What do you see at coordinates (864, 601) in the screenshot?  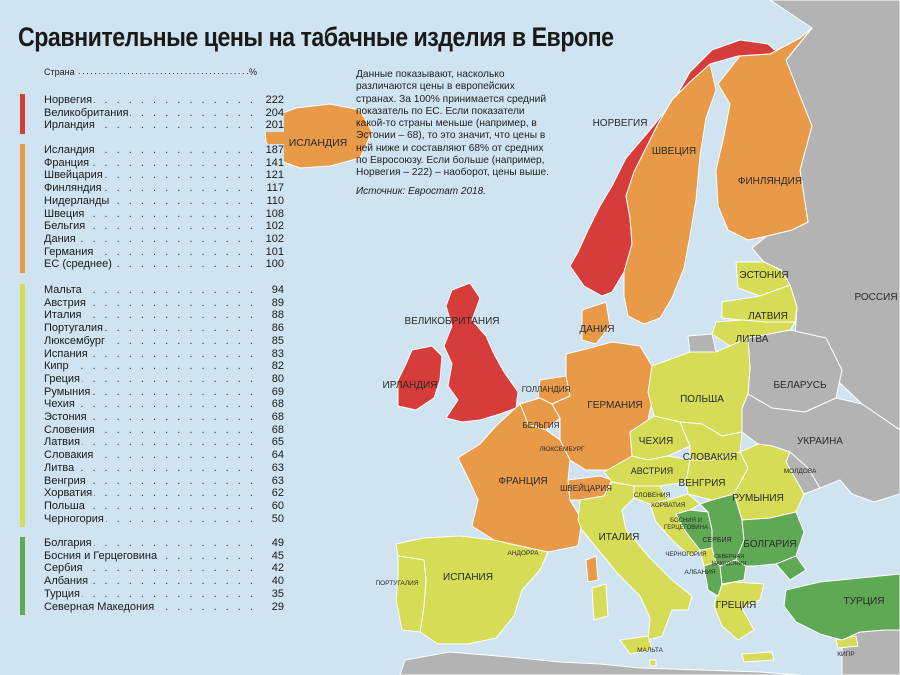 I see `label-turkey: ТУРЦИЯ` at bounding box center [864, 601].